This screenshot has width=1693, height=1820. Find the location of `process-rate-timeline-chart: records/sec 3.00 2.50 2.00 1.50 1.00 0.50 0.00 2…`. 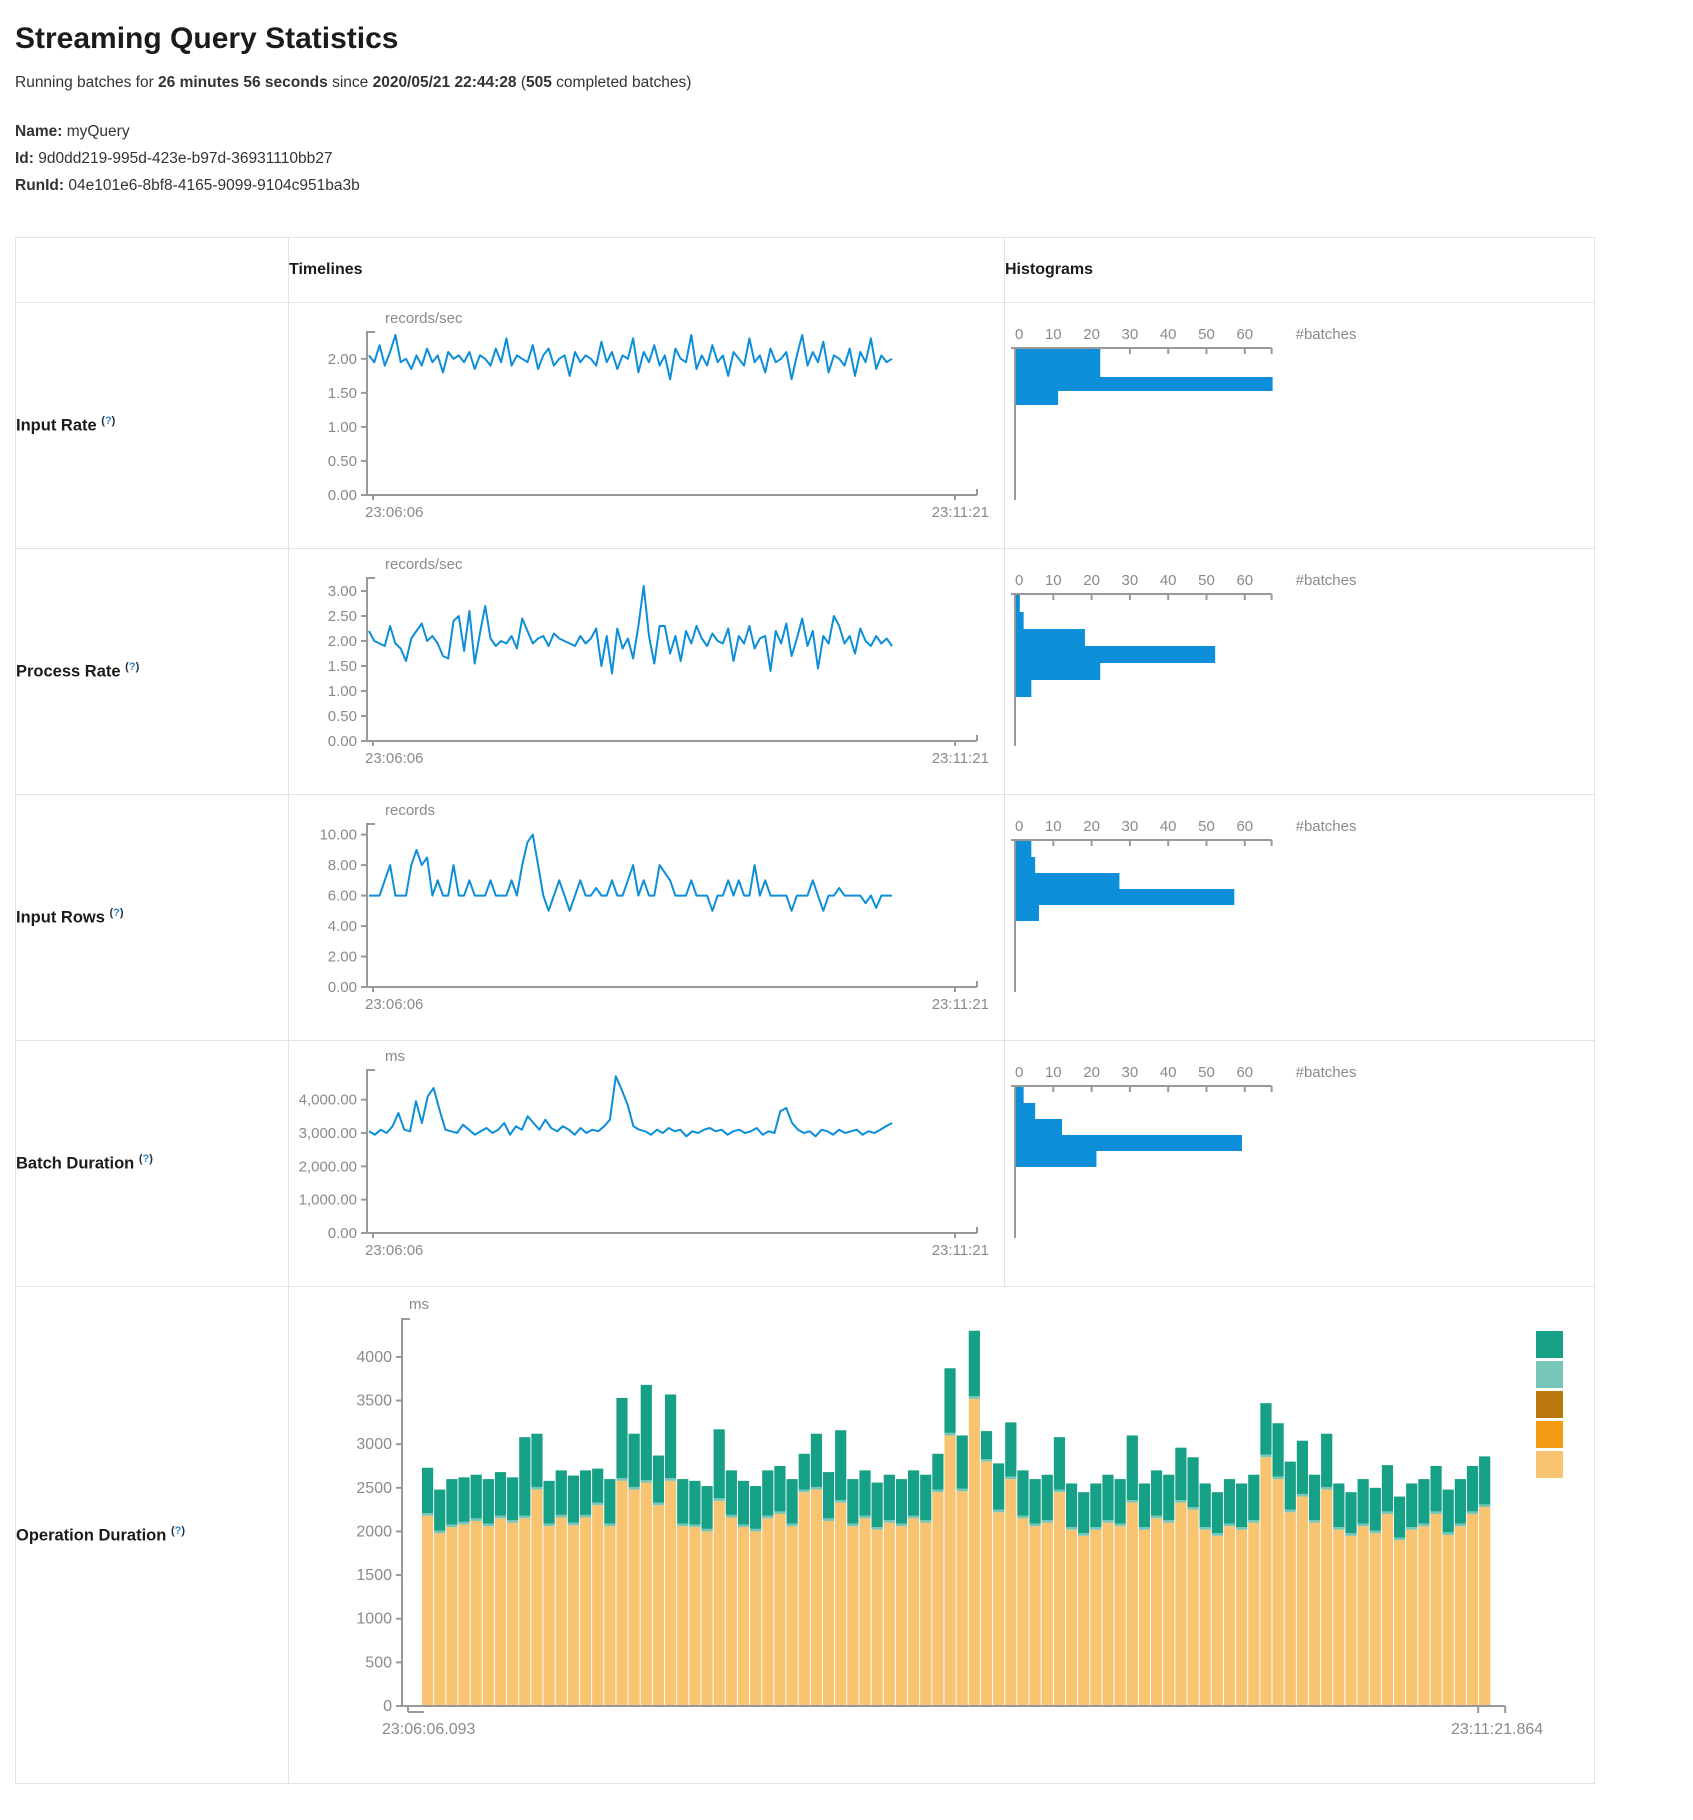

process-rate-timeline-chart: records/sec 3.00 2.50 2.00 1.50 1.00 0.50 0.00 2… is located at coordinates (646, 671).